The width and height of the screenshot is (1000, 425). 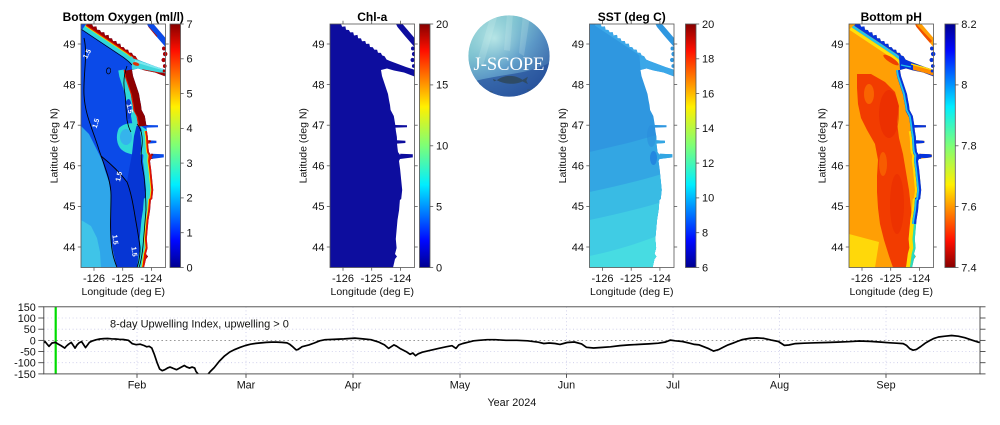 I want to click on svg-text: -100, so click(x=25, y=364).